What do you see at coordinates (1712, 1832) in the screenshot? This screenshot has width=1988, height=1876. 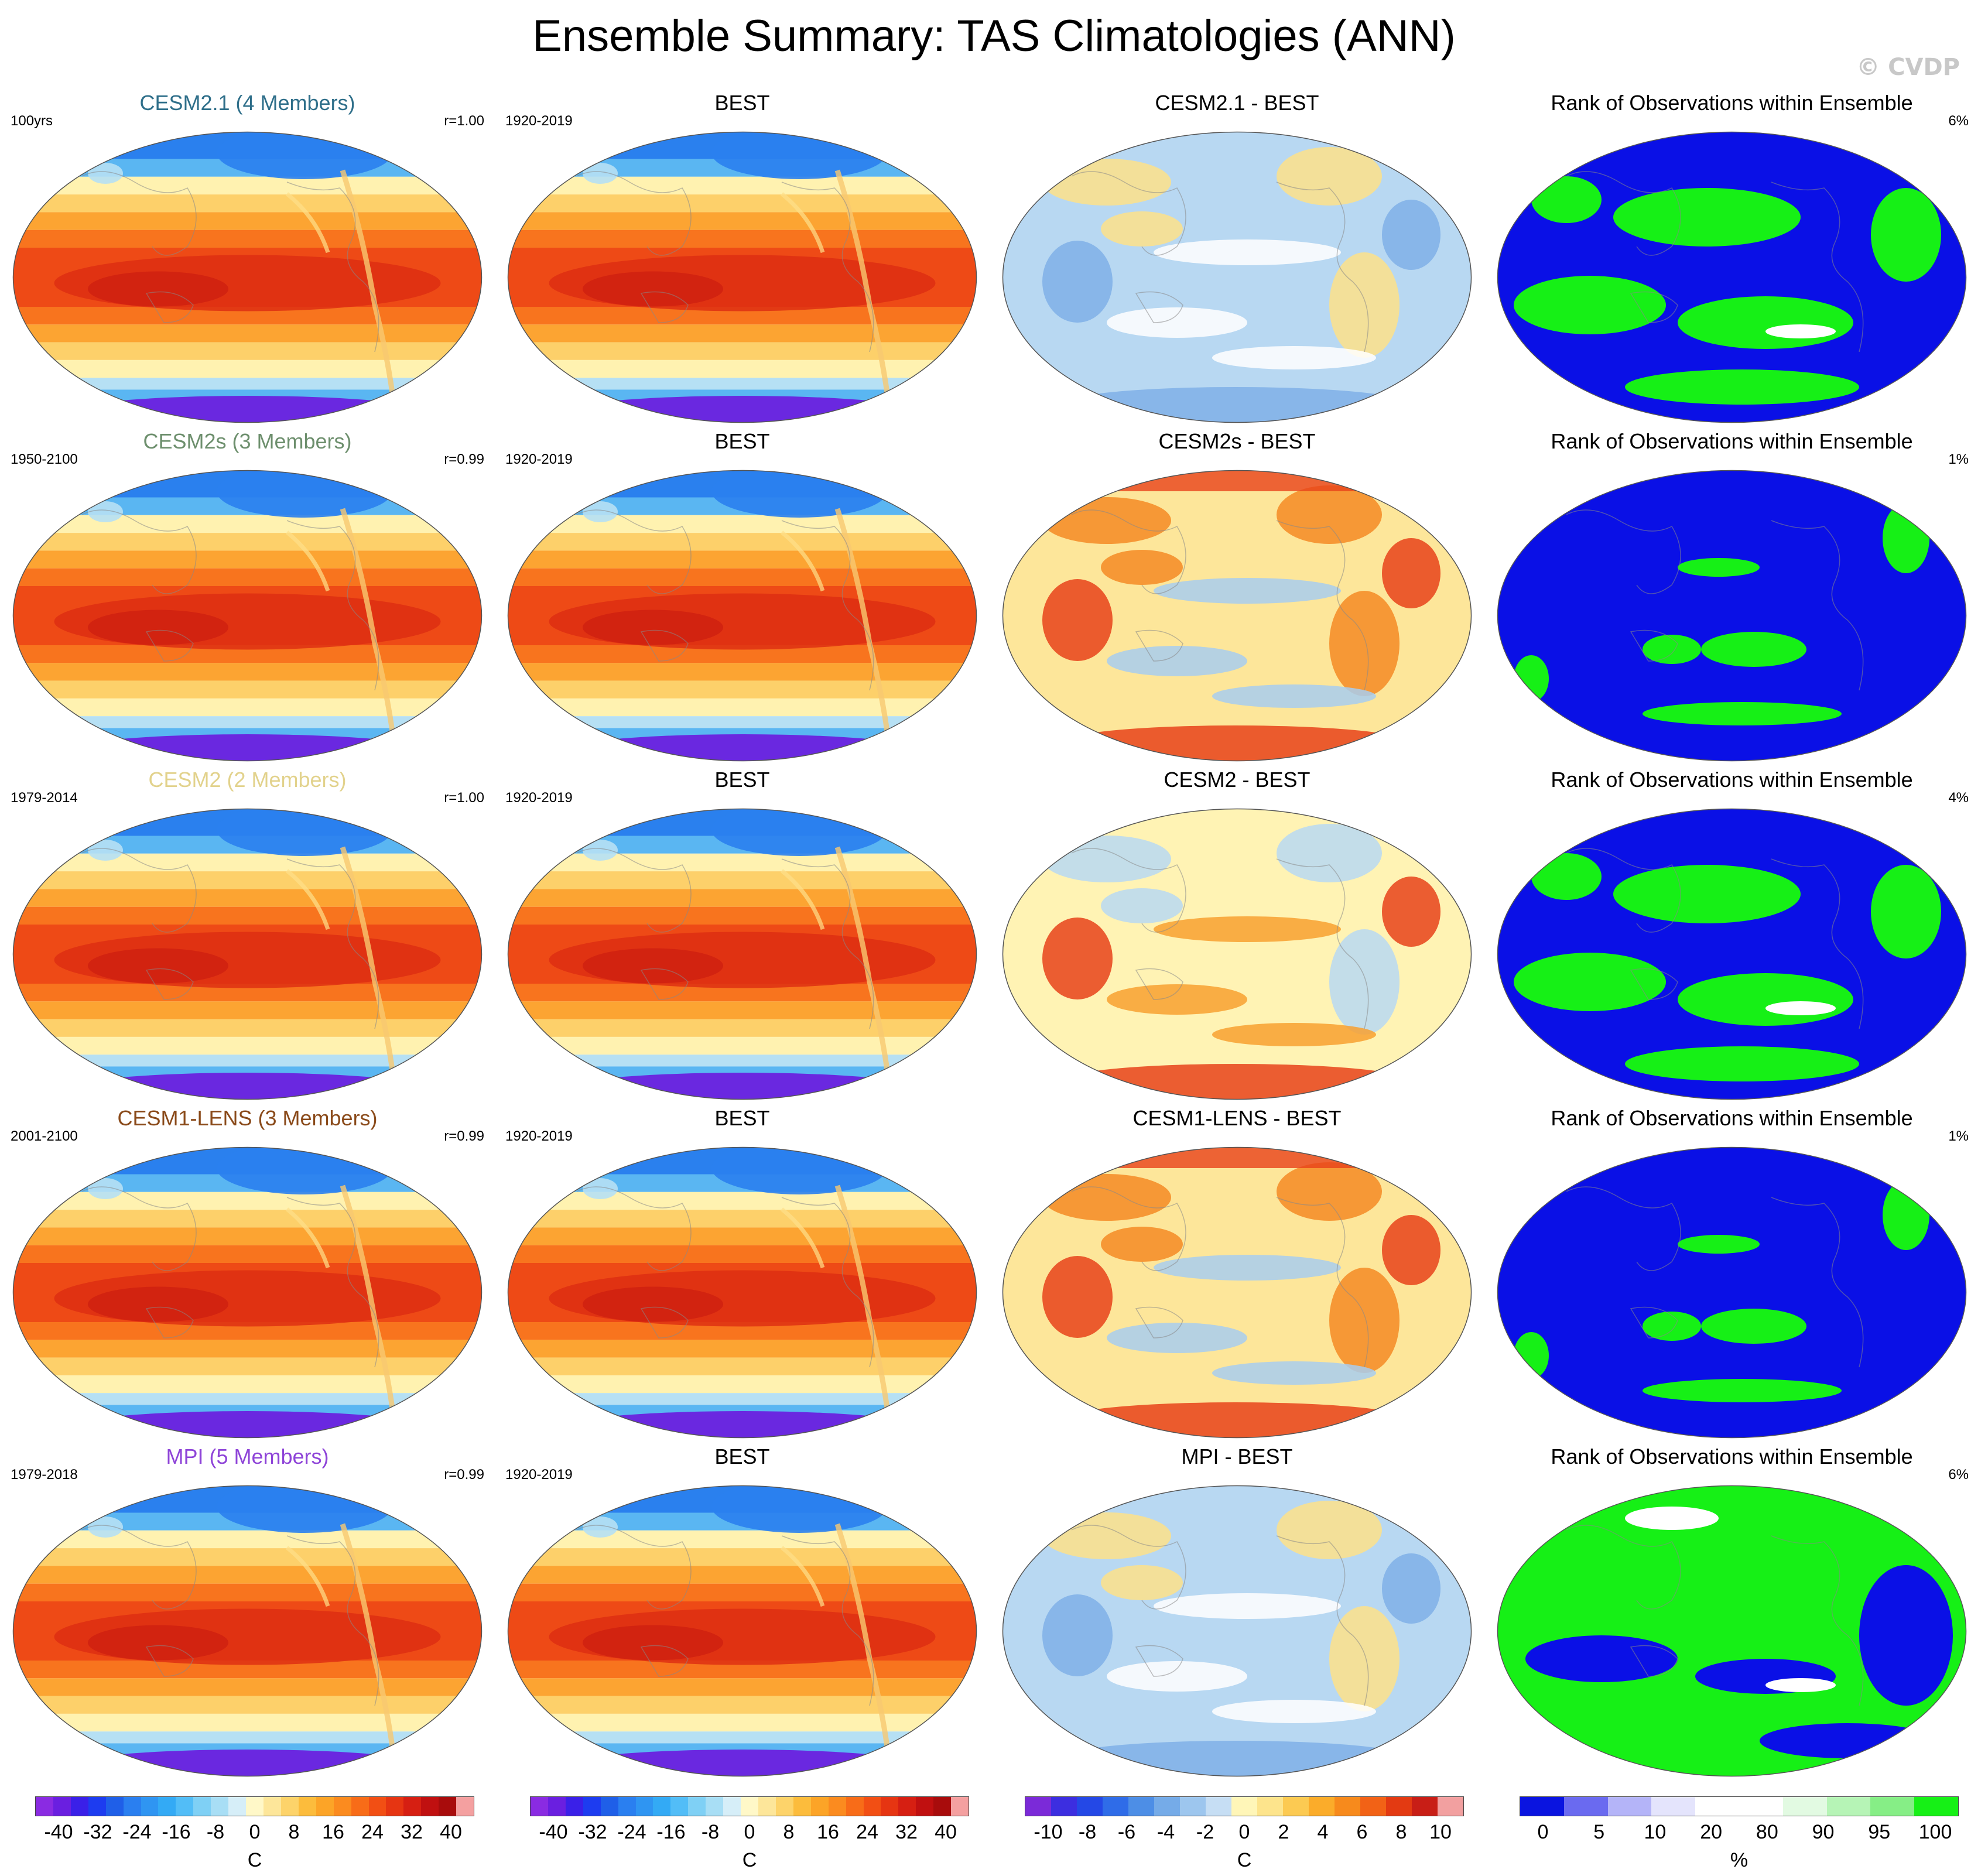 I see `colorbar-tick-label: 20` at bounding box center [1712, 1832].